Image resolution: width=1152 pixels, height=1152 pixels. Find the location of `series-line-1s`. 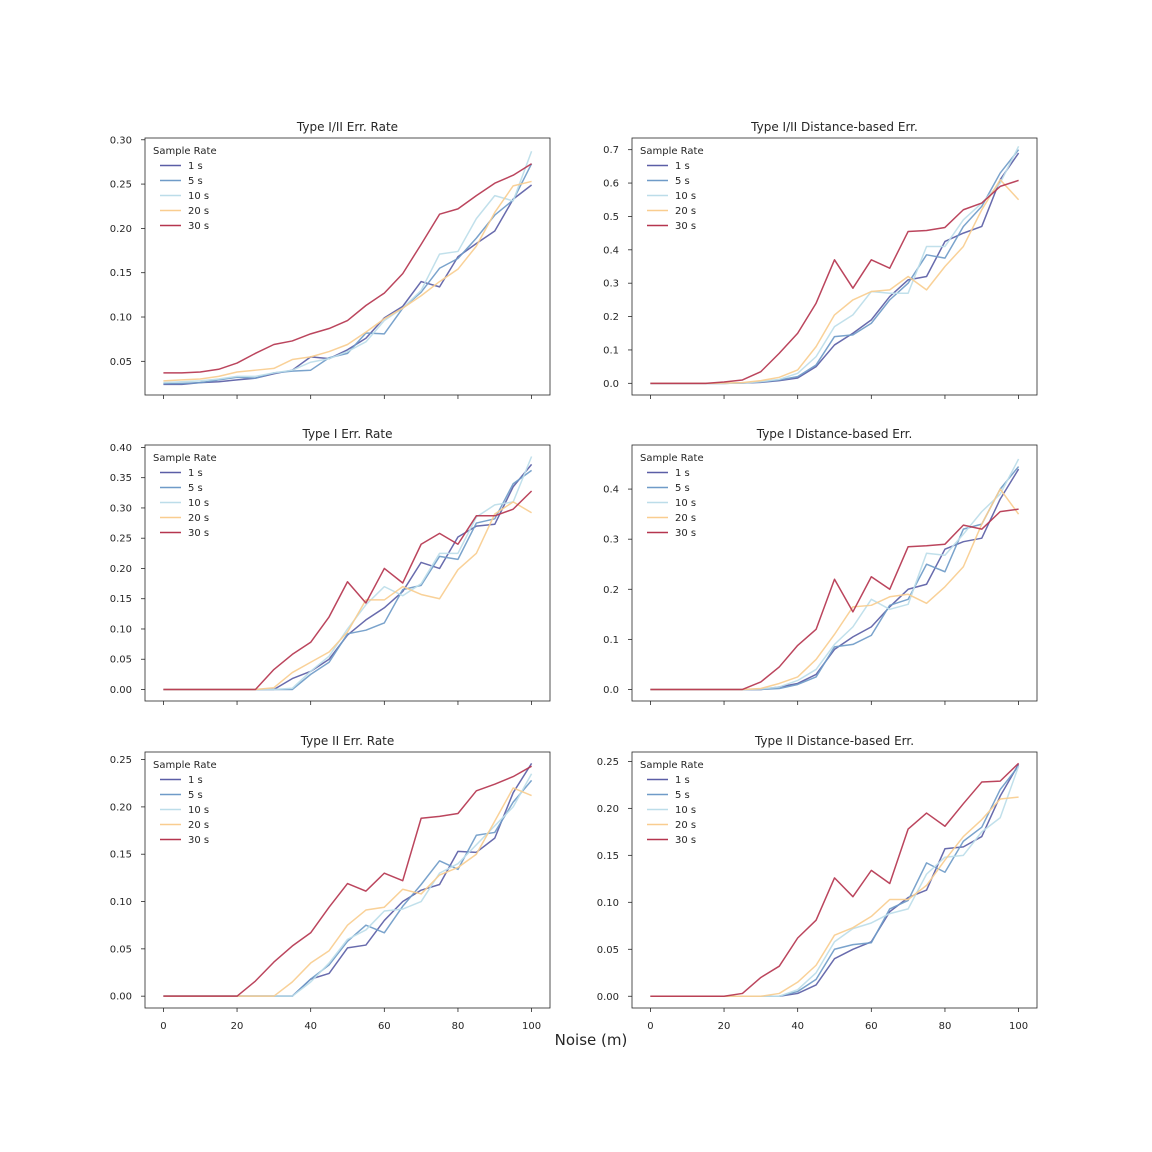

series-line-1s is located at coordinates (348, 285).